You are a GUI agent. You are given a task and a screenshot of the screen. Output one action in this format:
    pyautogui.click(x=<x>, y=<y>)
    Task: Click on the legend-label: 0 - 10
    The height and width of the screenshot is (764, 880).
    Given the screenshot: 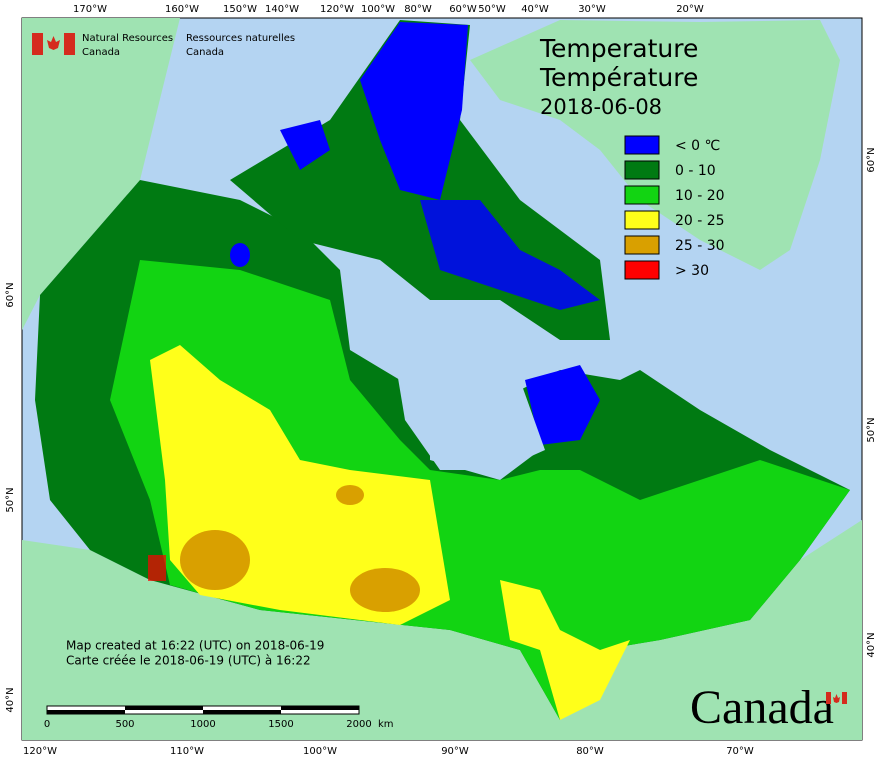 What is the action you would take?
    pyautogui.click(x=695, y=171)
    